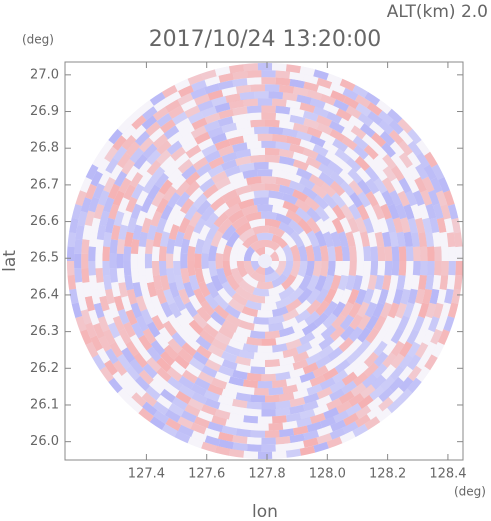 The height and width of the screenshot is (521, 491). What do you see at coordinates (447, 474) in the screenshot?
I see `x-tick-label: 128.4` at bounding box center [447, 474].